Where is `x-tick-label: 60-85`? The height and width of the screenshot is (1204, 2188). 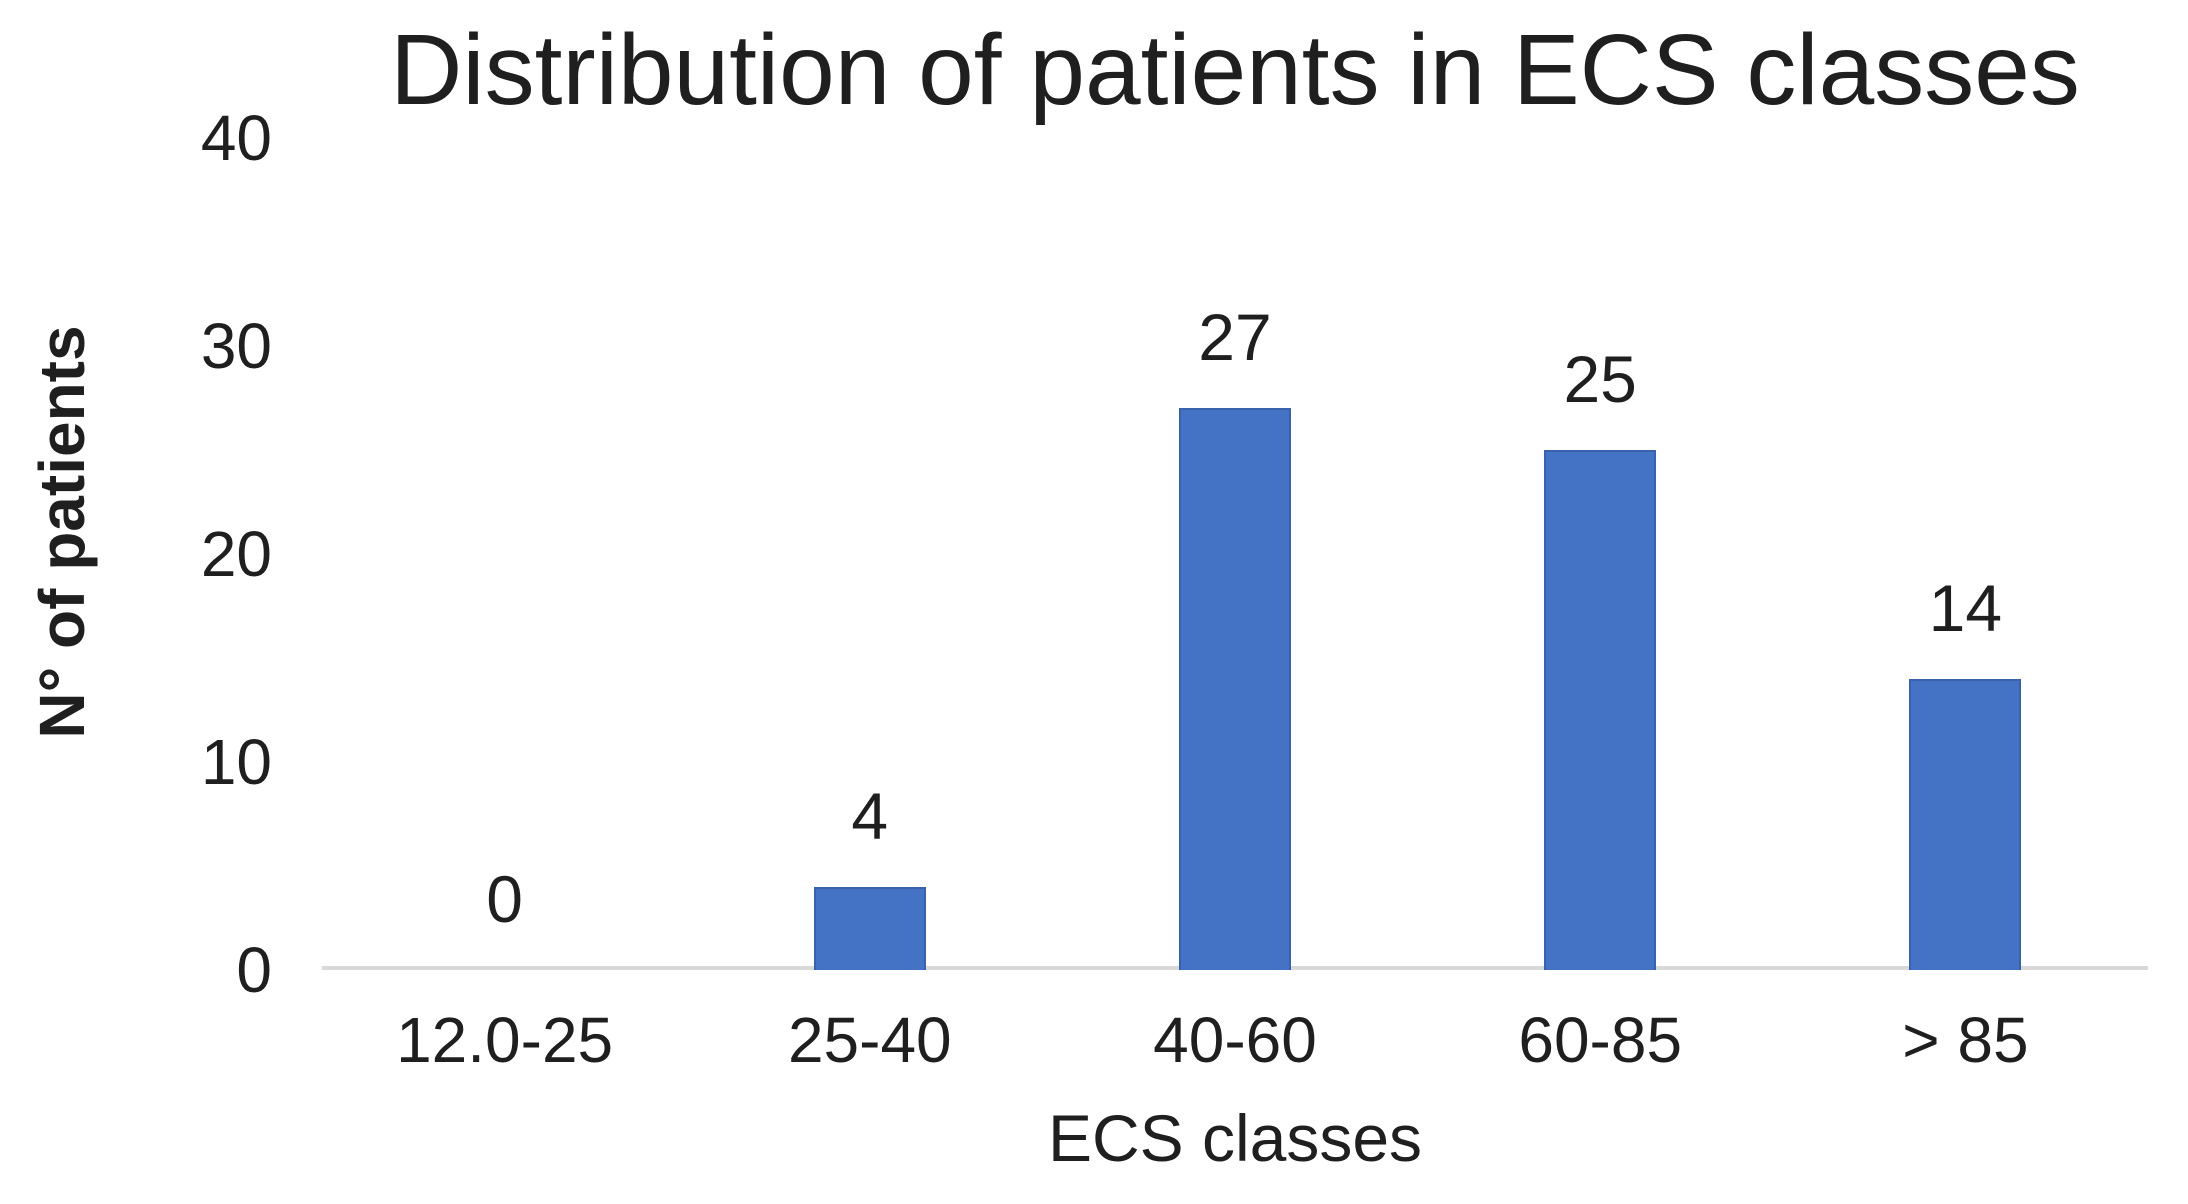 x-tick-label: 60-85 is located at coordinates (1600, 1040).